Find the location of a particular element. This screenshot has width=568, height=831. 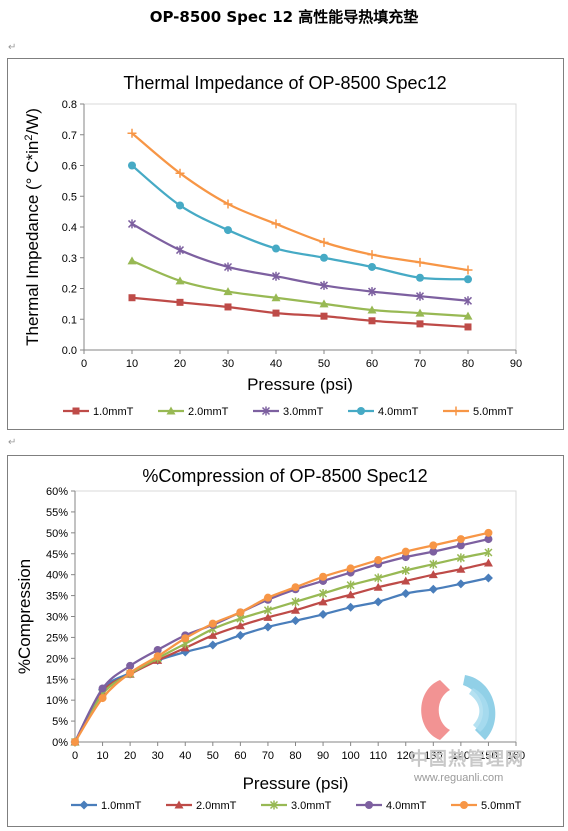

paragraph-mark: ↵ is located at coordinates (12, 442).